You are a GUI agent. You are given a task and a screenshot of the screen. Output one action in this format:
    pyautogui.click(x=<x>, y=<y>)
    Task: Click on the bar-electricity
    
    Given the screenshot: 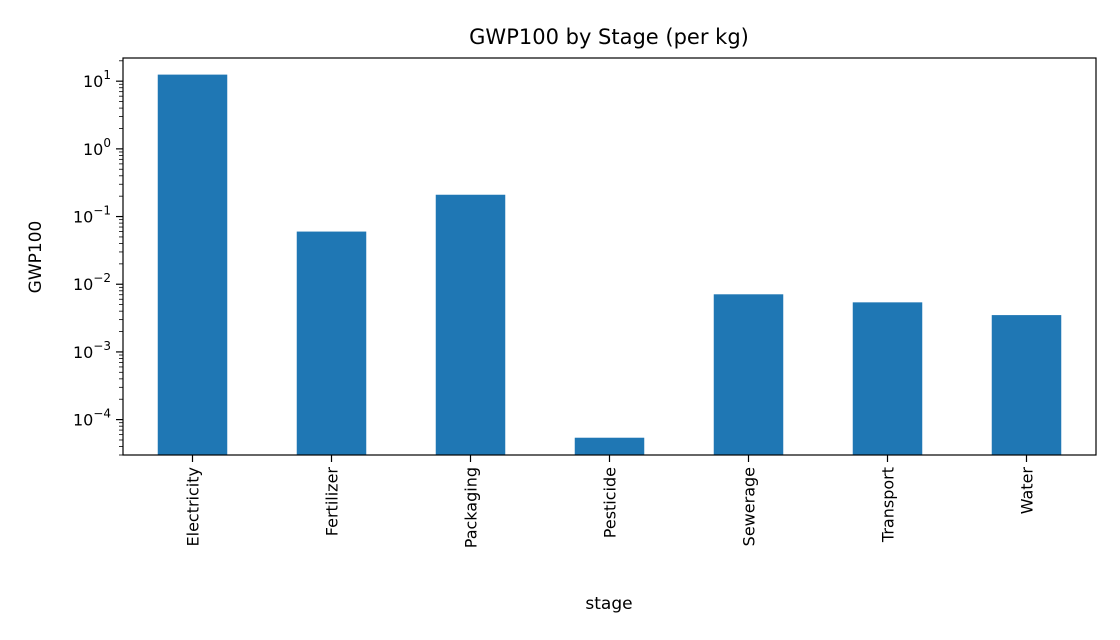 What is the action you would take?
    pyautogui.click(x=192, y=264)
    